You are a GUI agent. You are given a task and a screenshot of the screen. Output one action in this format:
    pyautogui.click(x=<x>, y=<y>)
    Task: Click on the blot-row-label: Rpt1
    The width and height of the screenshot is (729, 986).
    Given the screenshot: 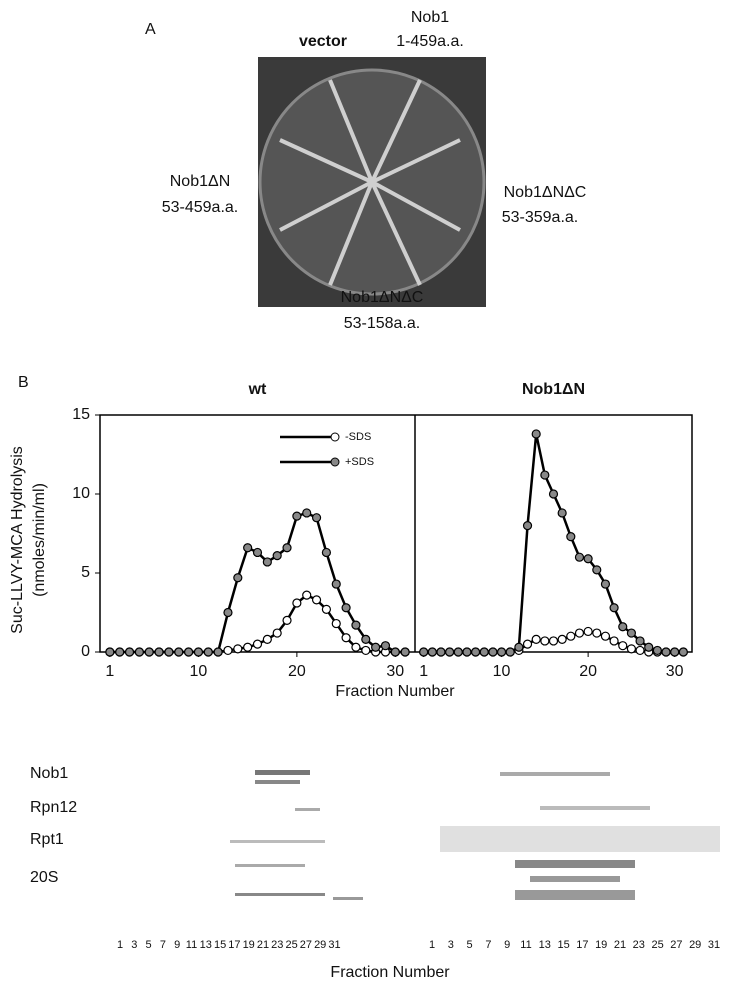 What is the action you would take?
    pyautogui.click(x=47, y=839)
    